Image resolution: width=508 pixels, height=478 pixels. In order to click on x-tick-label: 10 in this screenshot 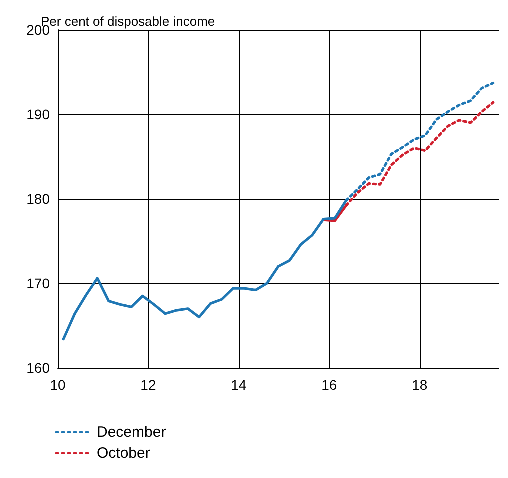, I will do `click(58, 385)`.